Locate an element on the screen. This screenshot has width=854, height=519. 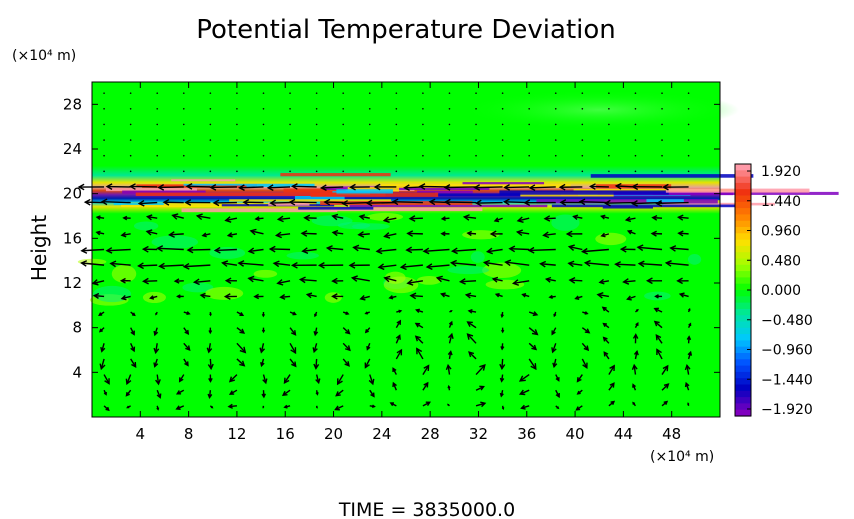
colorbar-tick-label: −0.480 is located at coordinates (787, 321).